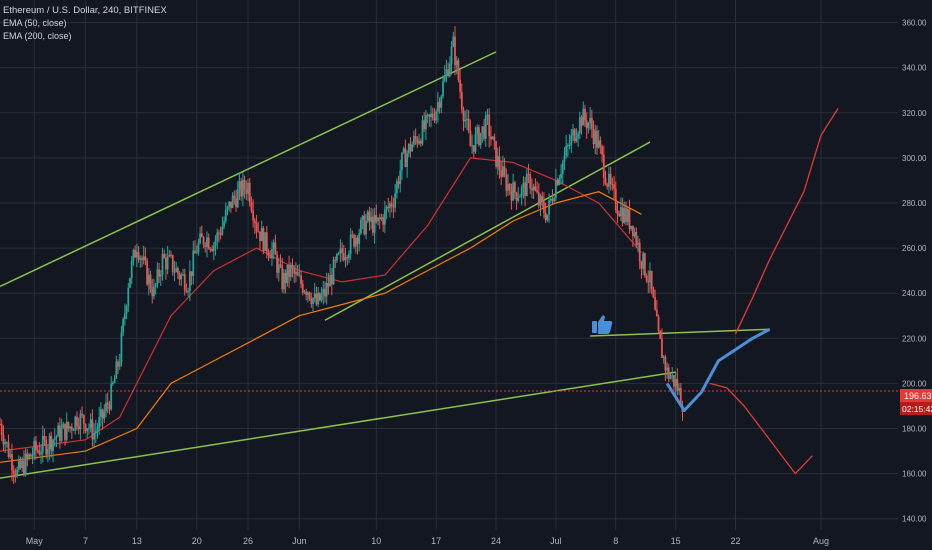  I want to click on ema50-legend: EMA (50, close), so click(35, 23).